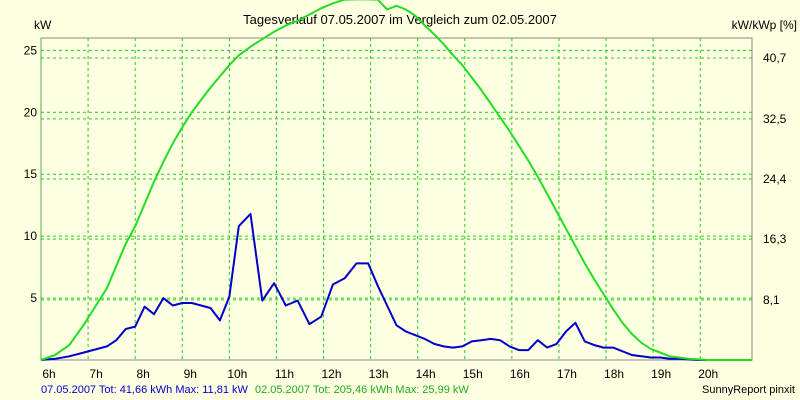 This screenshot has width=800, height=400. What do you see at coordinates (708, 374) in the screenshot?
I see `x-tick-label: 20h` at bounding box center [708, 374].